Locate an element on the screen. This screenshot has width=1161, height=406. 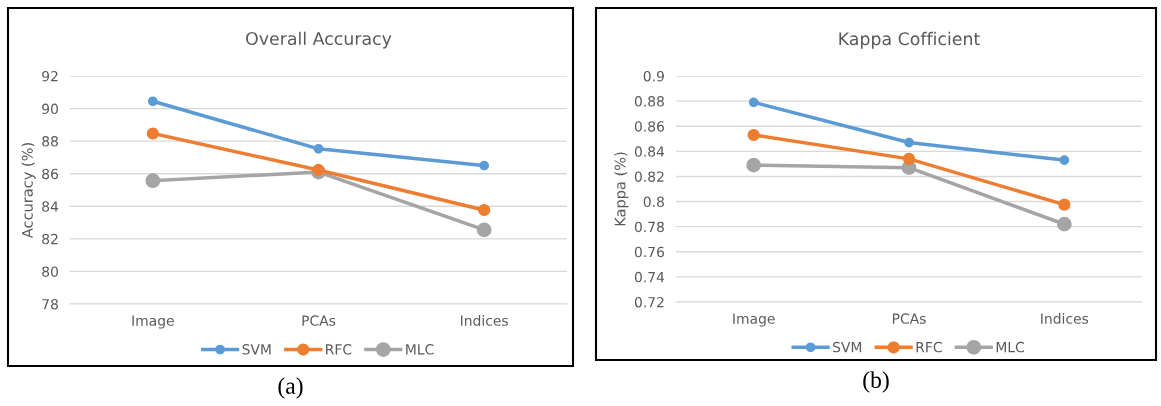
text: (b) is located at coordinates (876, 382).